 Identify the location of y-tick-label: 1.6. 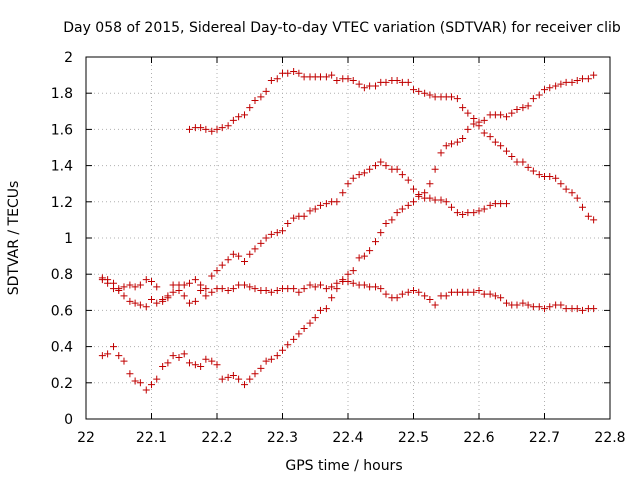
(62, 130).